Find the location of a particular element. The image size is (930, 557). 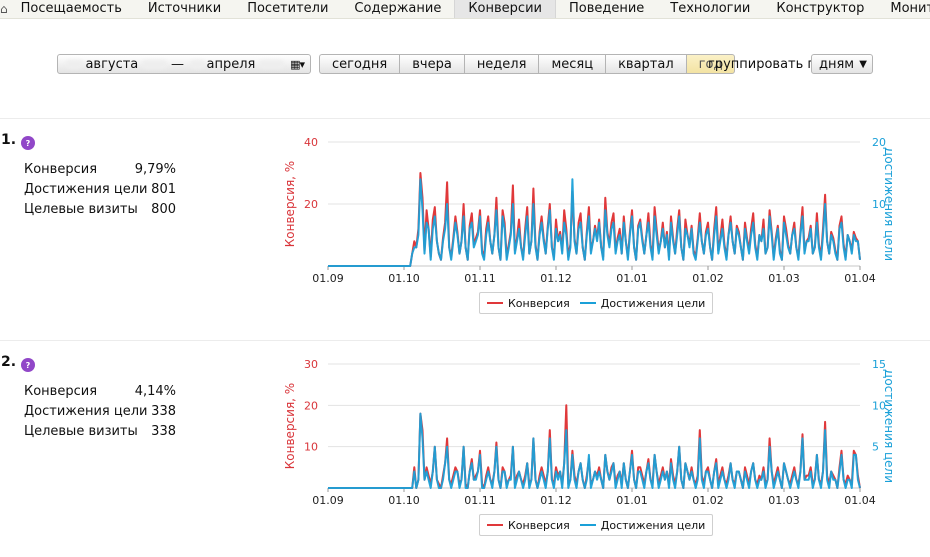

goal-number: 1. is located at coordinates (9, 140).